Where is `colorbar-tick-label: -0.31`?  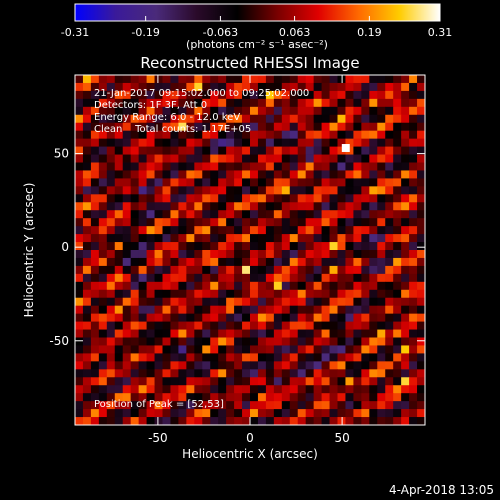 colorbar-tick-label: -0.31 is located at coordinates (75, 32).